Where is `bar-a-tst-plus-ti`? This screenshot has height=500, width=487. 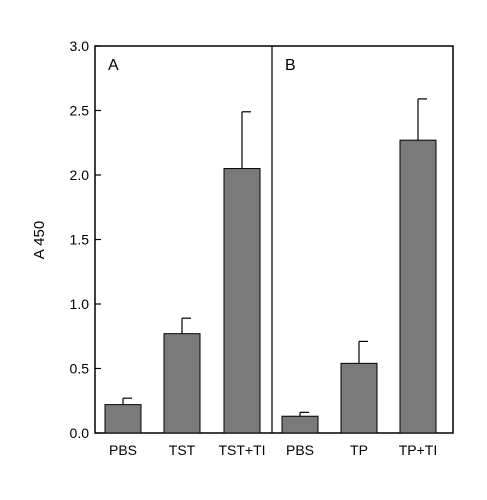
bar-a-tst-plus-ti is located at coordinates (242, 301).